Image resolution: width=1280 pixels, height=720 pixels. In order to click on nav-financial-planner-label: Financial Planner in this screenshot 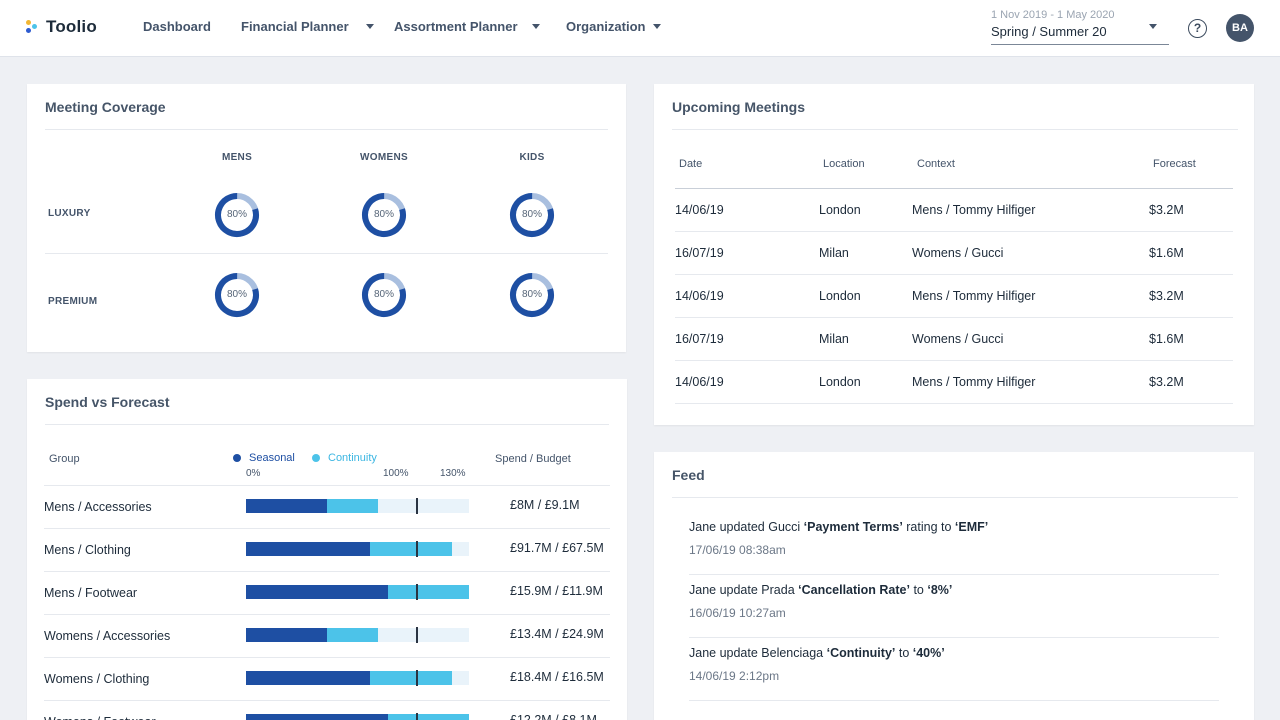, I will do `click(295, 26)`.